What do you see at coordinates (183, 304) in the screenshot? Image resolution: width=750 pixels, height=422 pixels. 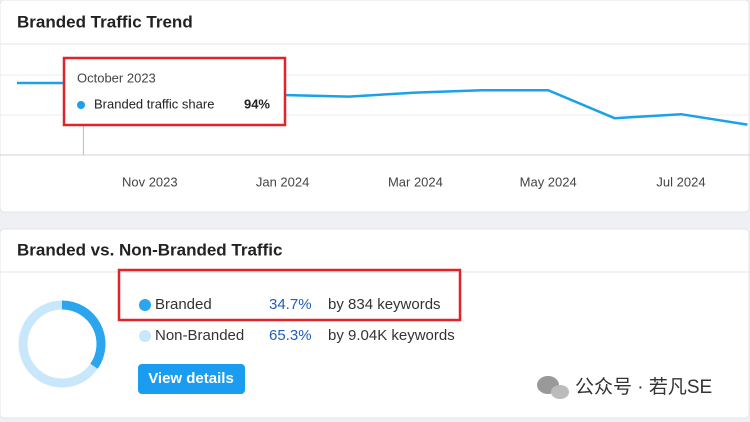 I see `legend-name: Branded` at bounding box center [183, 304].